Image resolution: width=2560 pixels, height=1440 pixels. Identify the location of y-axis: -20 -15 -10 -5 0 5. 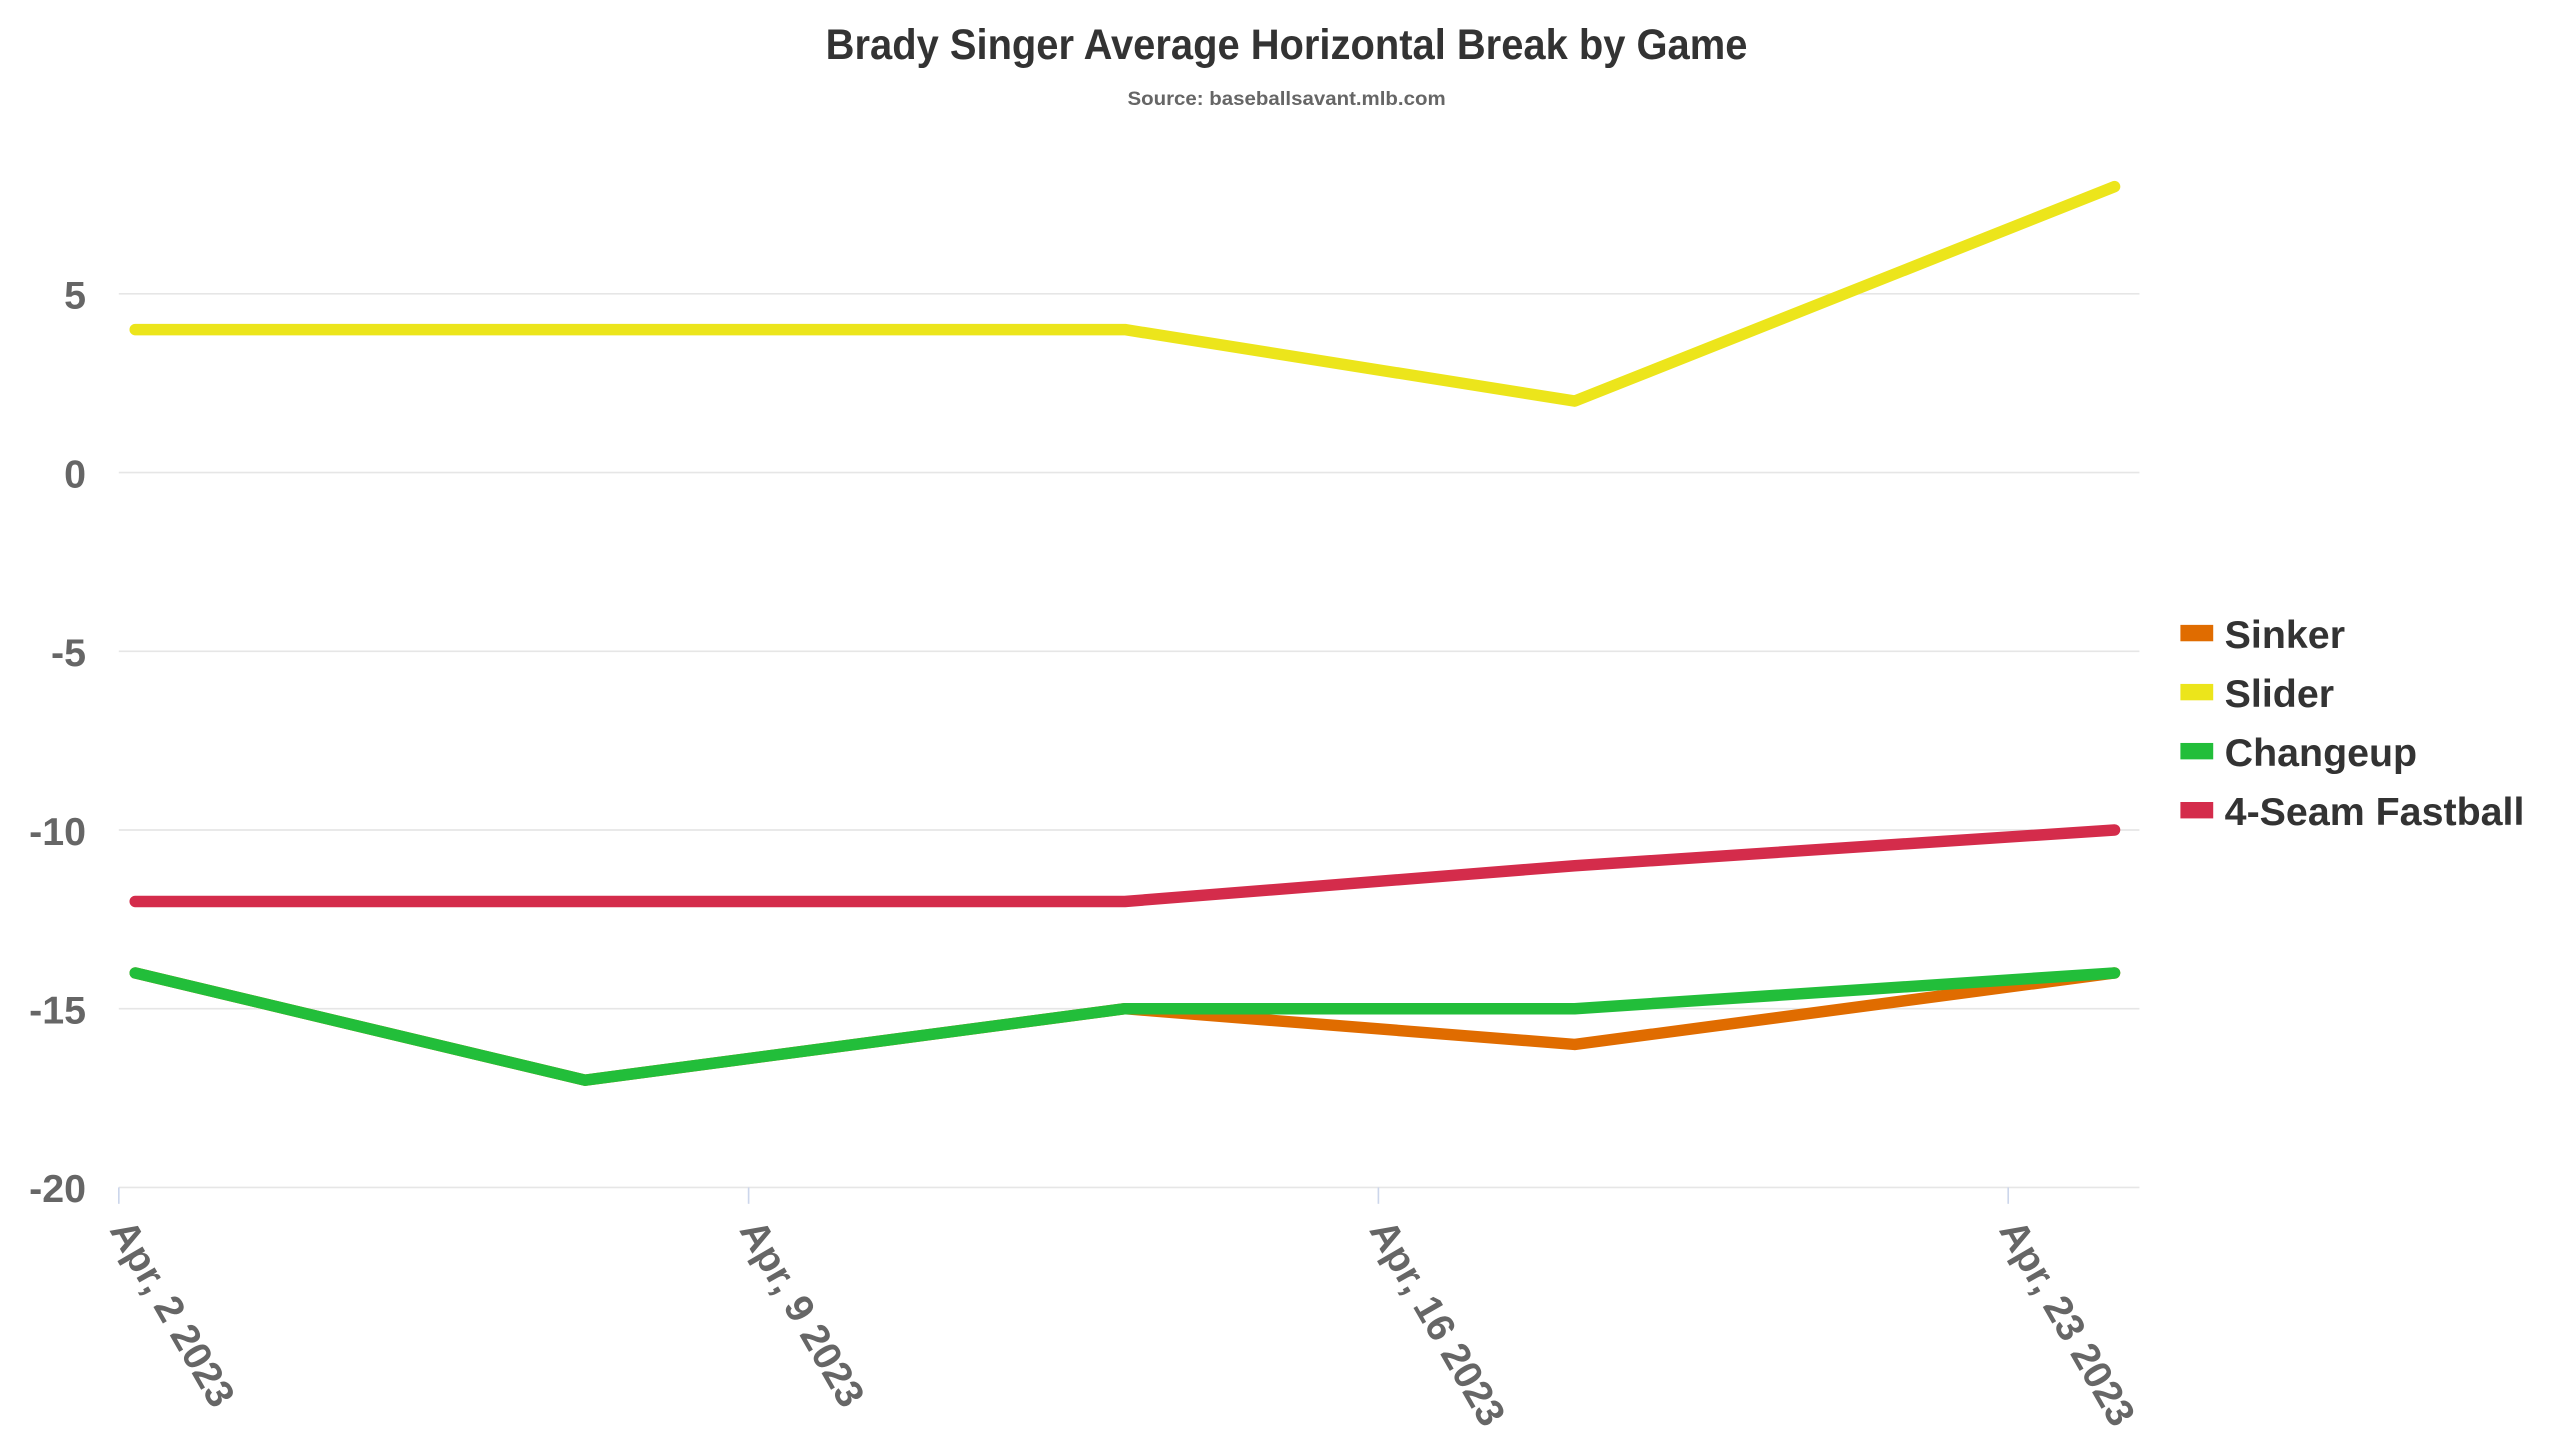
(57, 743).